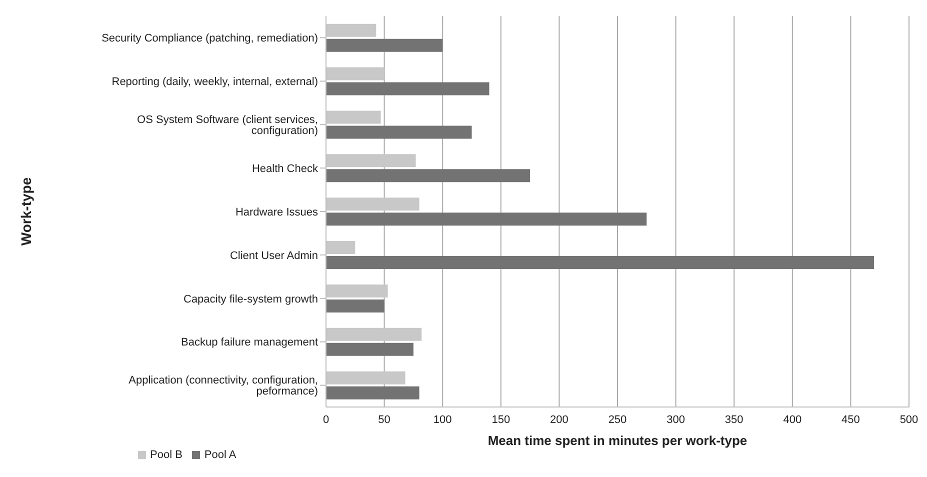 Image resolution: width=927 pixels, height=477 pixels. What do you see at coordinates (220, 455) in the screenshot?
I see `legend-label: Pool A` at bounding box center [220, 455].